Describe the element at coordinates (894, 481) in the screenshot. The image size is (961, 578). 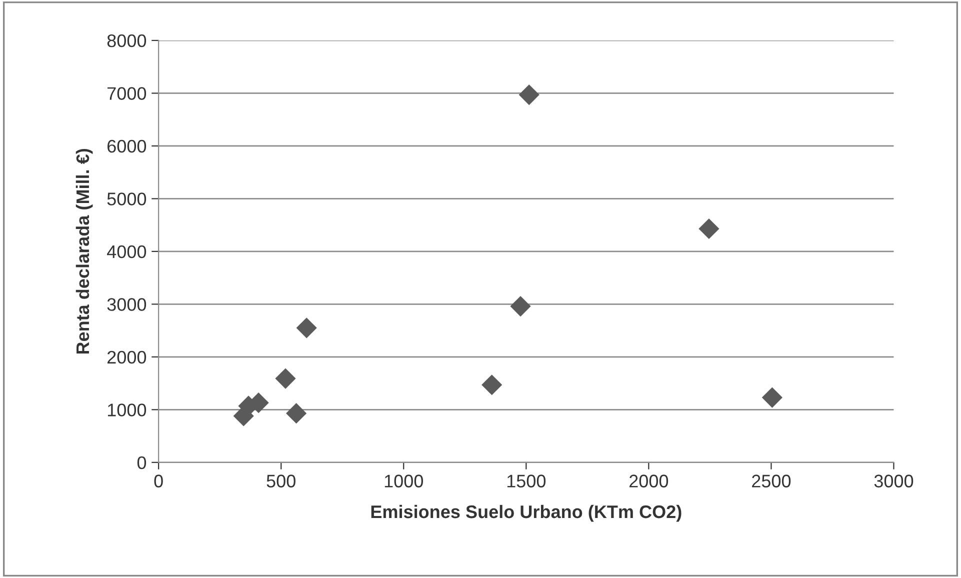
I see `x-tick-label: 3000` at that location.